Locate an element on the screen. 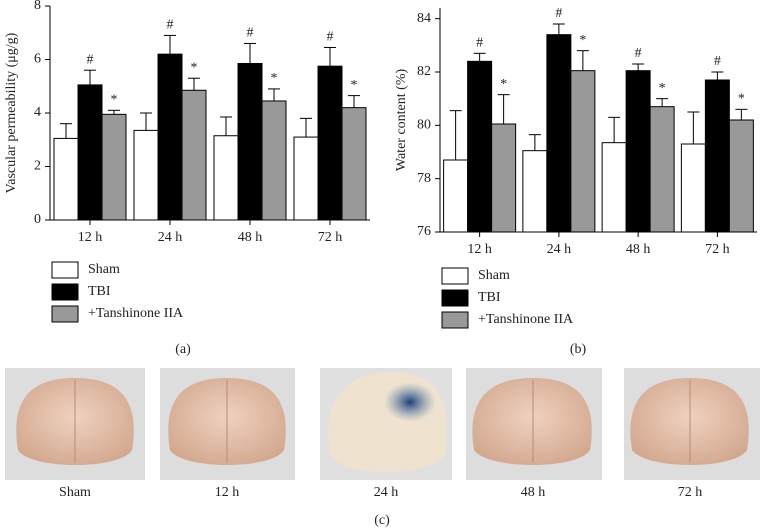  y-tick-label: 78 is located at coordinates (424, 178).